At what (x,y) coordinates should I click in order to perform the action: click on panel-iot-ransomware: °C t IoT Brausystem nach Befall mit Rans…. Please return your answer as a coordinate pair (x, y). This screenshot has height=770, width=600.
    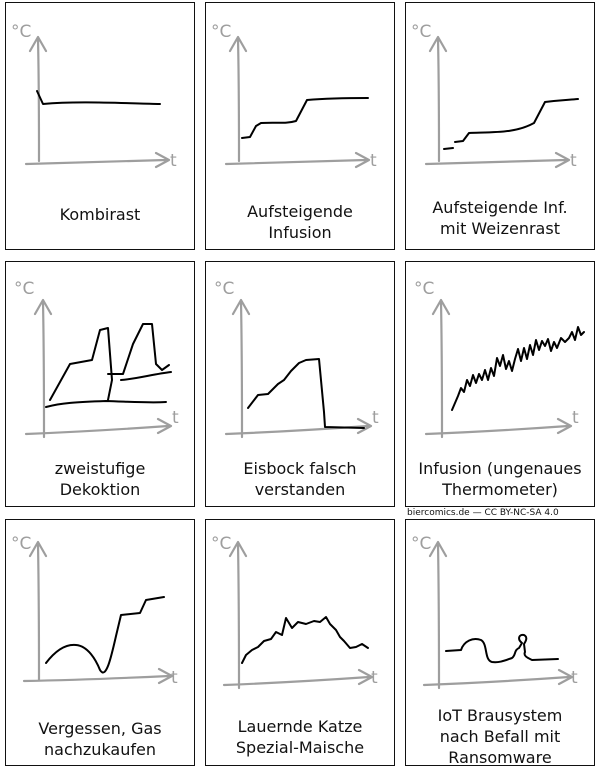
    Looking at the image, I should click on (500, 643).